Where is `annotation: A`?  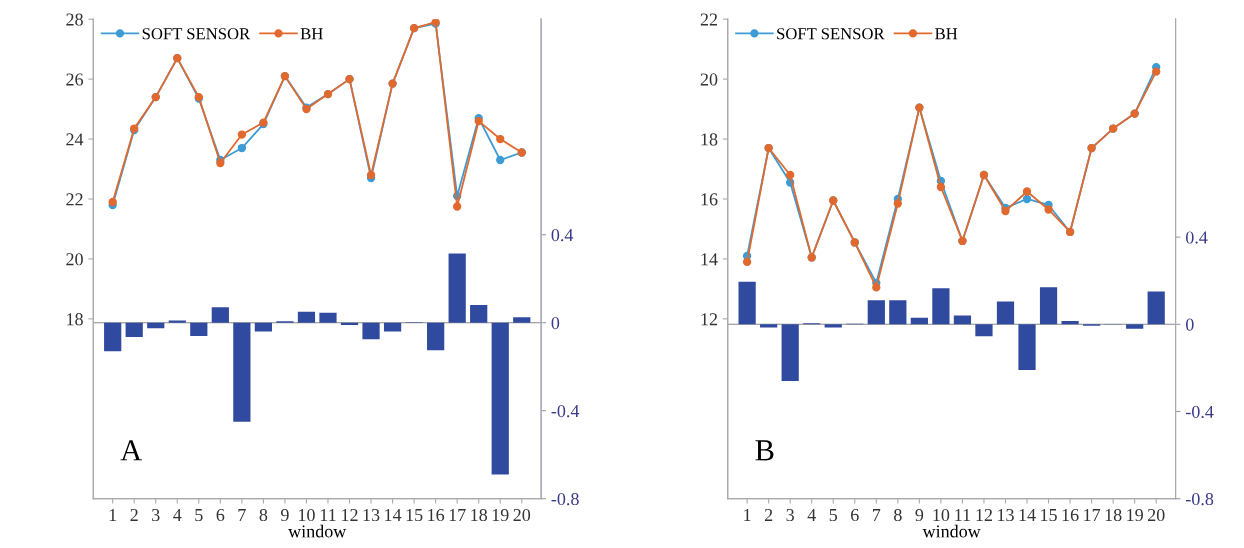 annotation: A is located at coordinates (131, 450).